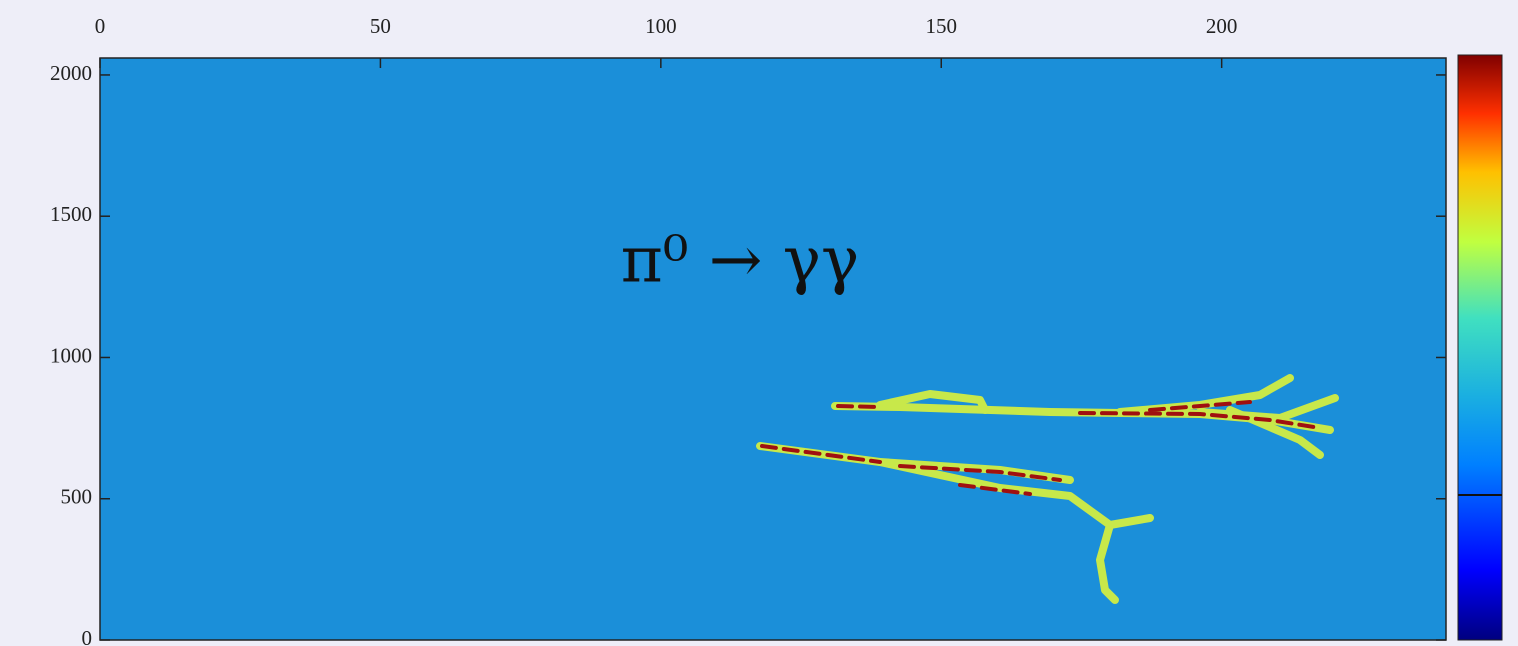 Image resolution: width=1518 pixels, height=646 pixels. Describe the element at coordinates (87, 636) in the screenshot. I see `y-tick-label: 0` at that location.